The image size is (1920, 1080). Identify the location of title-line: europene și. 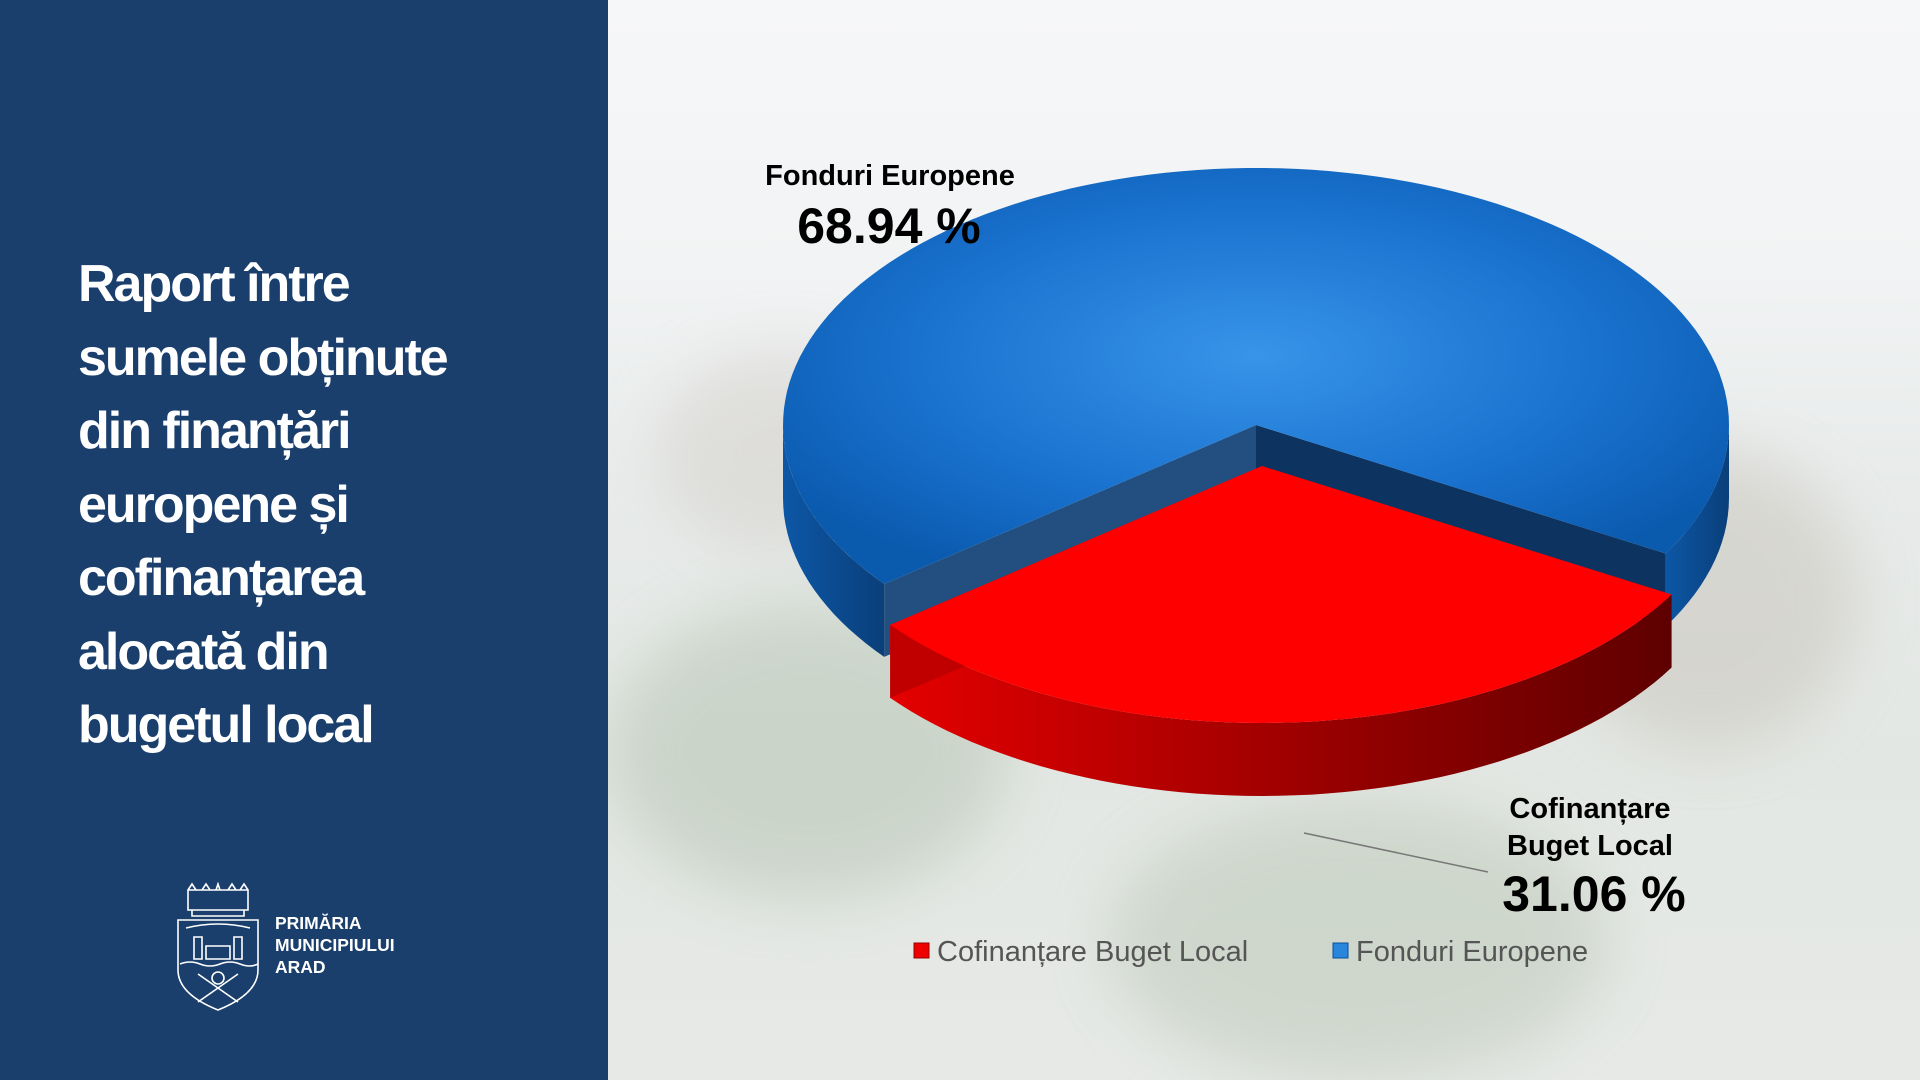
(214, 504).